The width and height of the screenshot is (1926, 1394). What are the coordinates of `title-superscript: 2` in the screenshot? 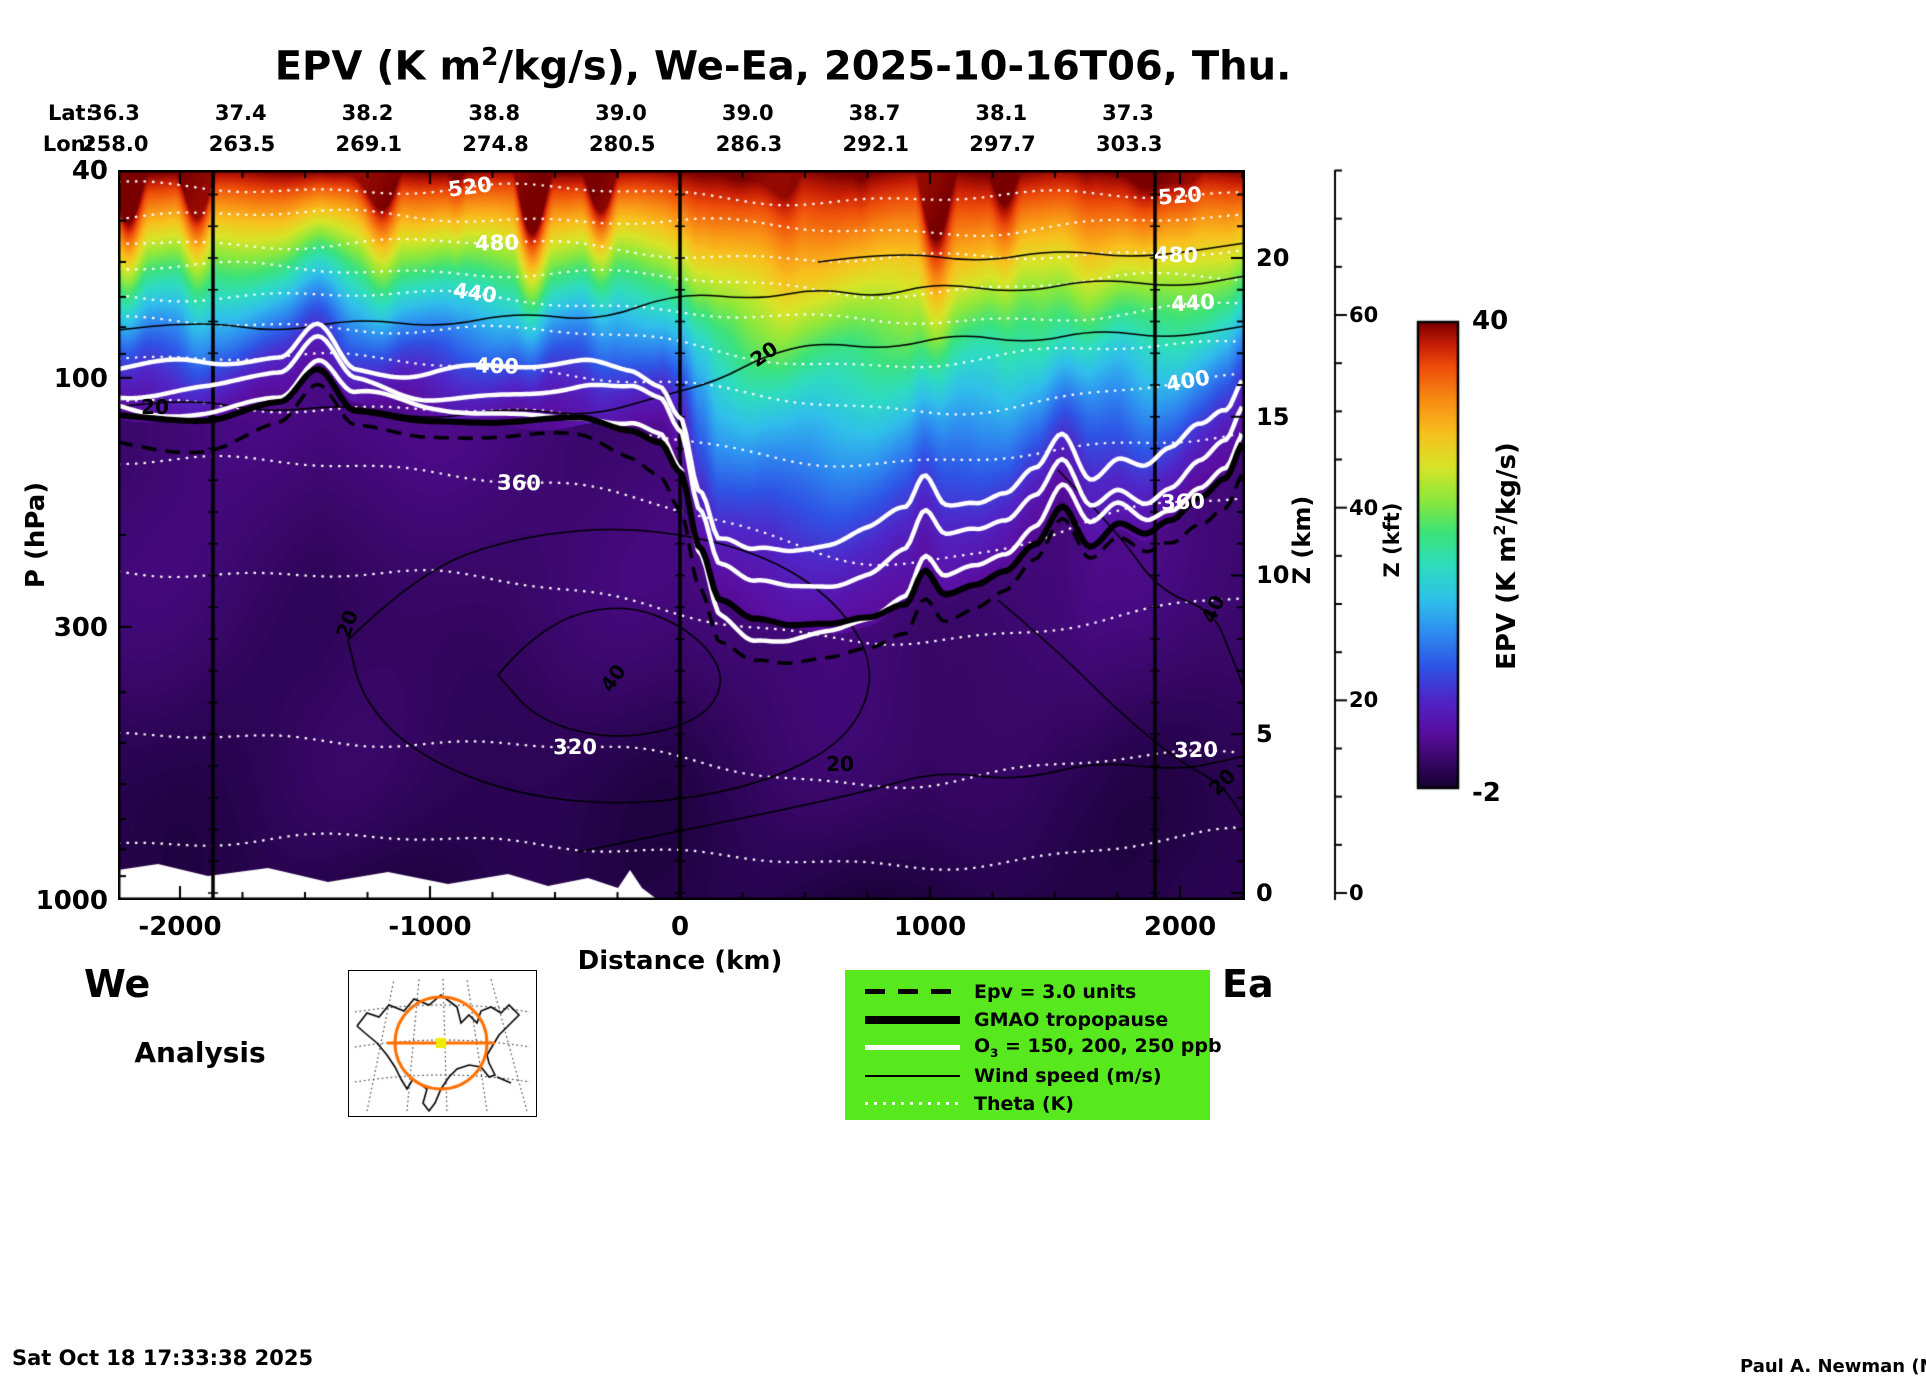 It's located at (490, 56).